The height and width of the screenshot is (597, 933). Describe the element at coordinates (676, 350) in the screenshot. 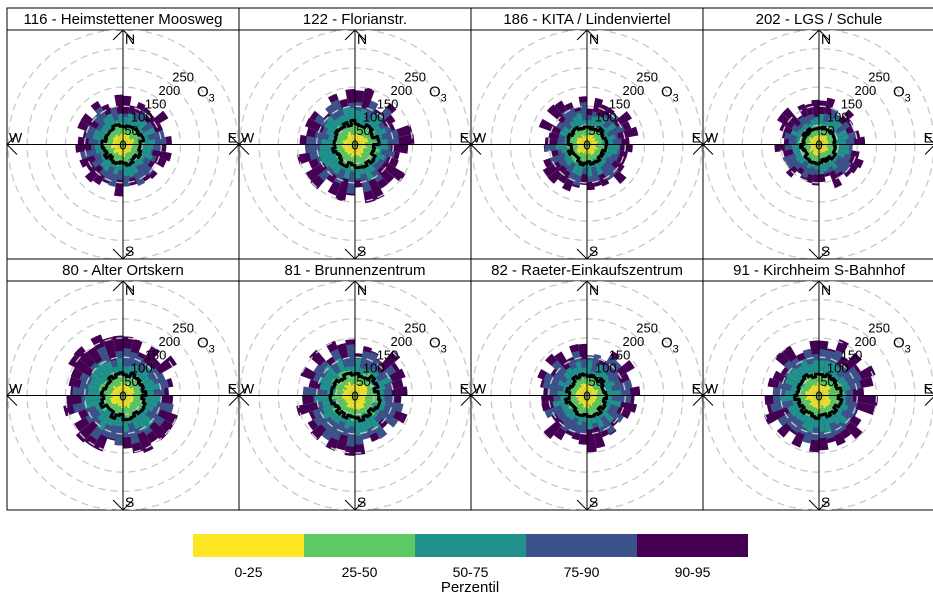

I see `pollutant-sub: 3` at that location.